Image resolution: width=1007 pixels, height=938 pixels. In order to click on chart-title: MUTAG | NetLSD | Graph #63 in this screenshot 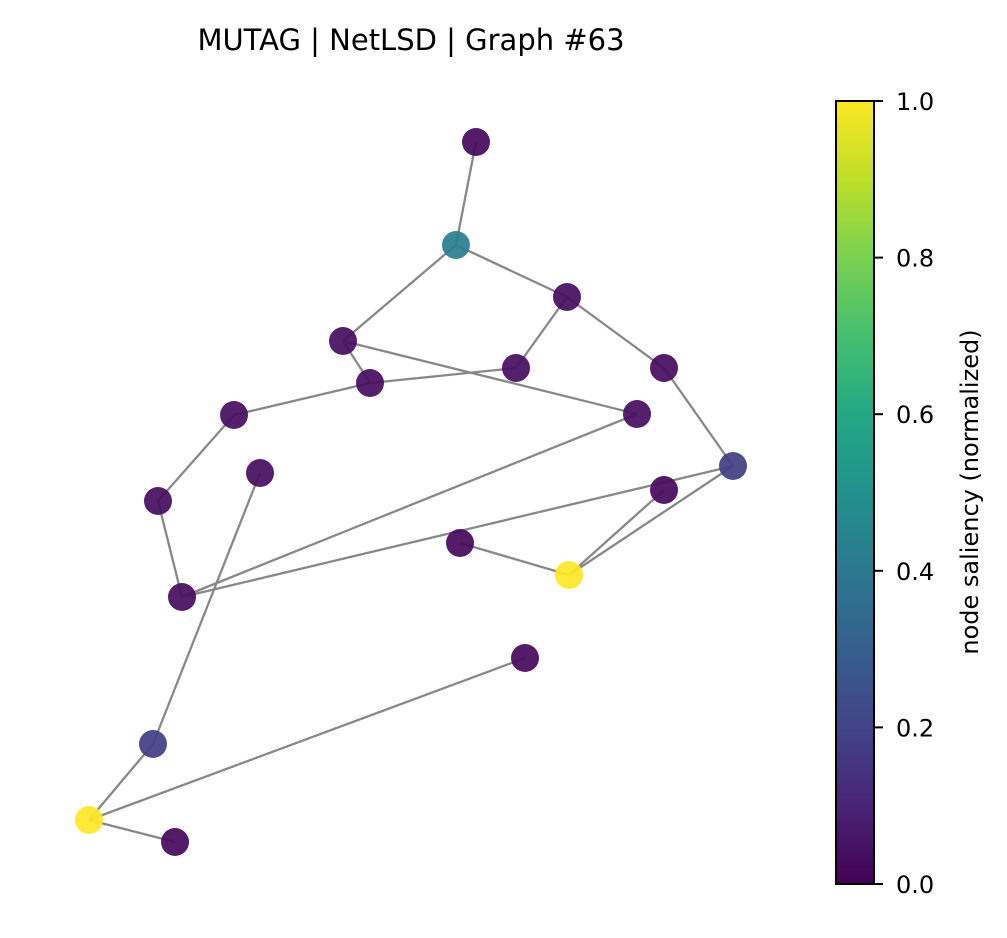, I will do `click(410, 40)`.